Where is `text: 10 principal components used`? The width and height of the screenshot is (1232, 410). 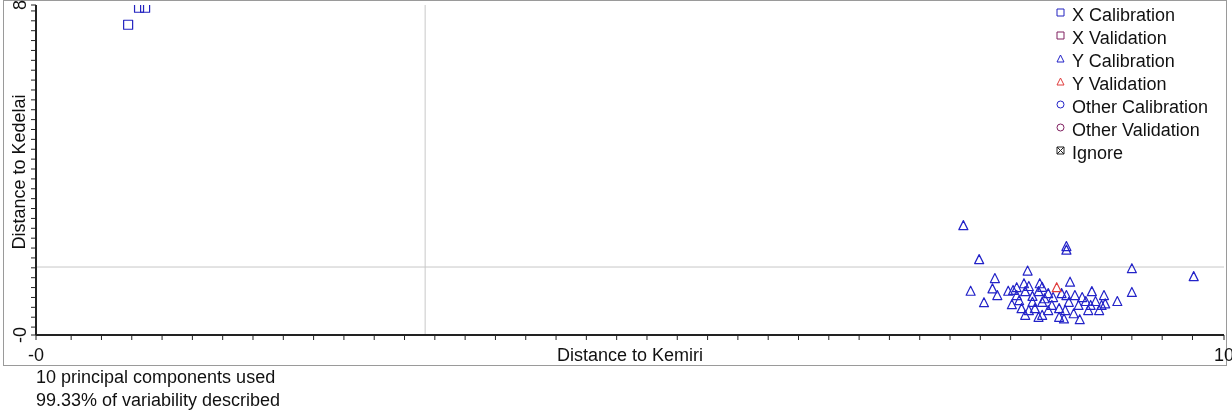
text: 10 principal components used is located at coordinates (156, 377).